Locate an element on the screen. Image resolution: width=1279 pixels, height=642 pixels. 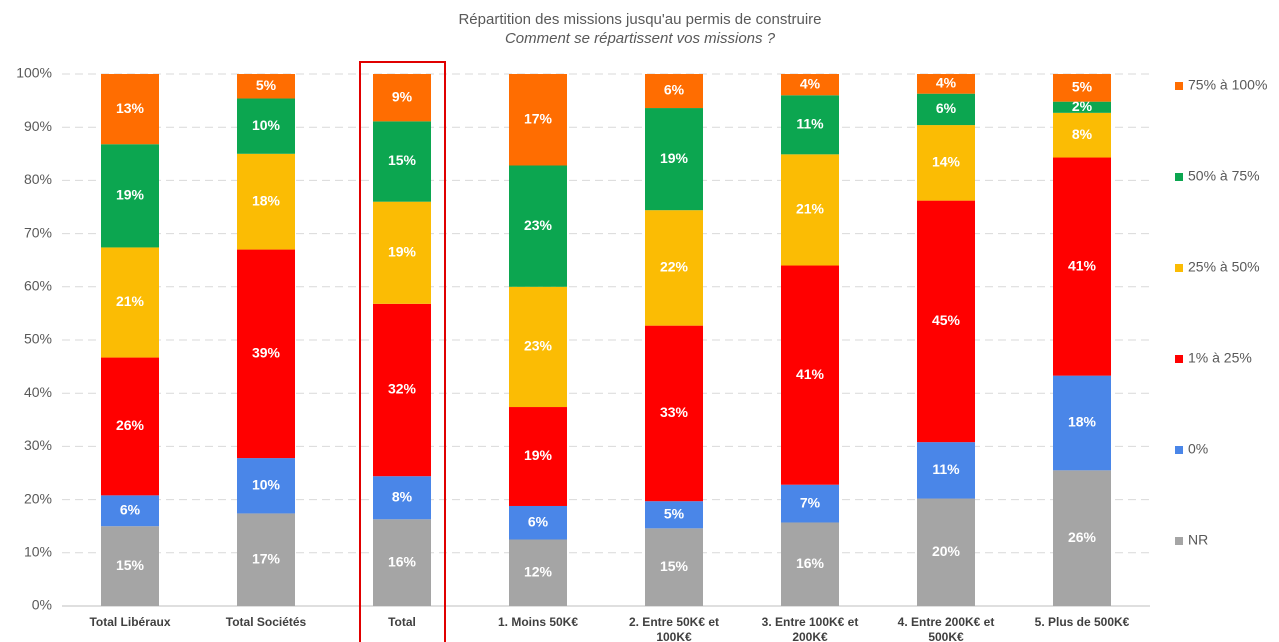
y-tick-label: 10% is located at coordinates (38, 552).